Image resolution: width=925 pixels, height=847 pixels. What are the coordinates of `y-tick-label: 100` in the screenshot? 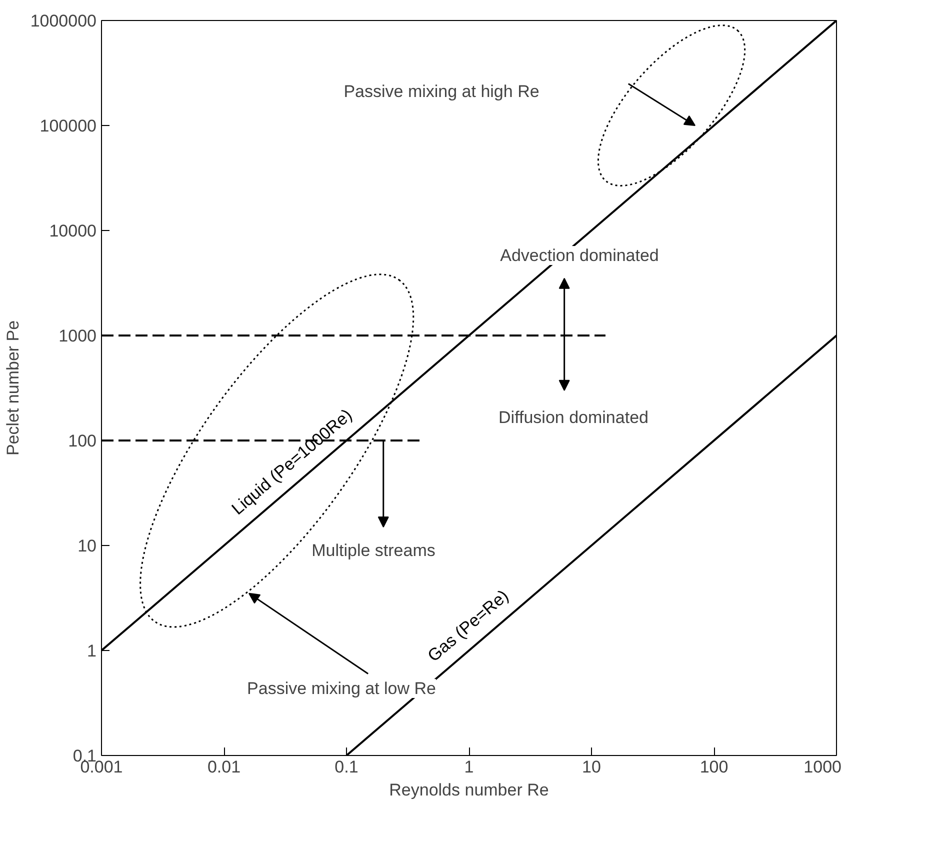 It's located at (82, 441).